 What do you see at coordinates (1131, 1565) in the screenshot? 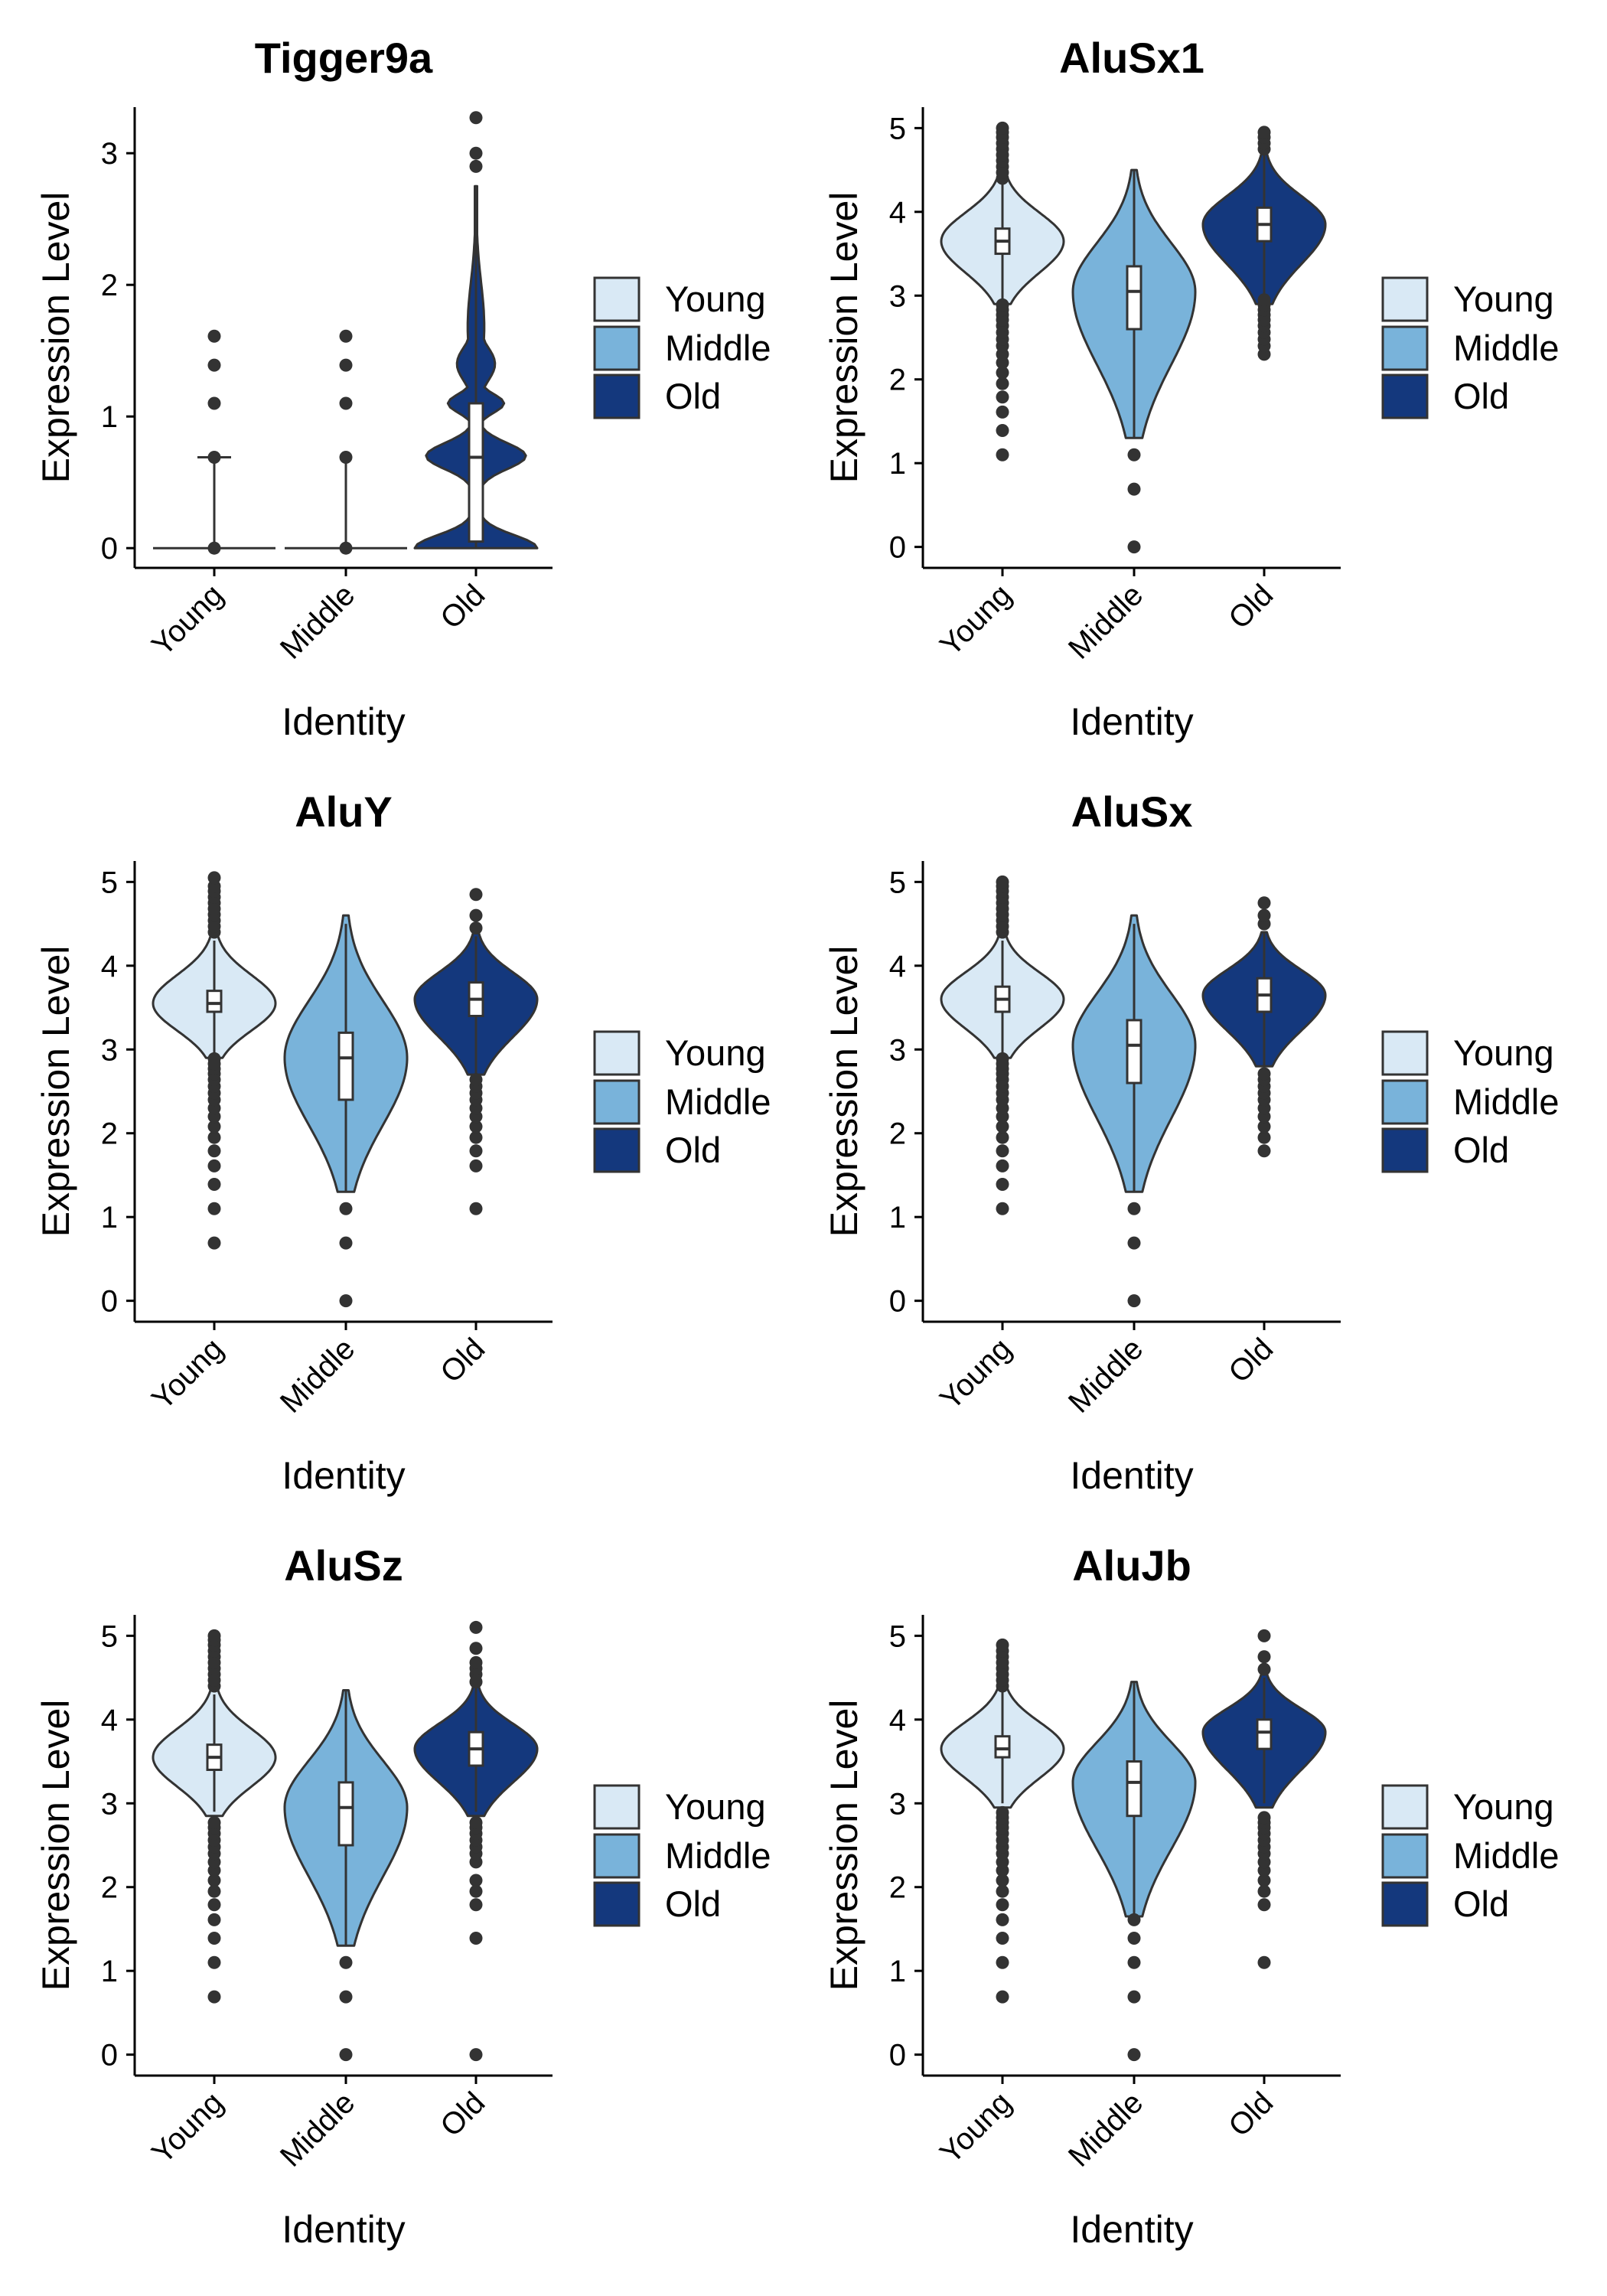
I see `chart-title: AluJb` at bounding box center [1131, 1565].